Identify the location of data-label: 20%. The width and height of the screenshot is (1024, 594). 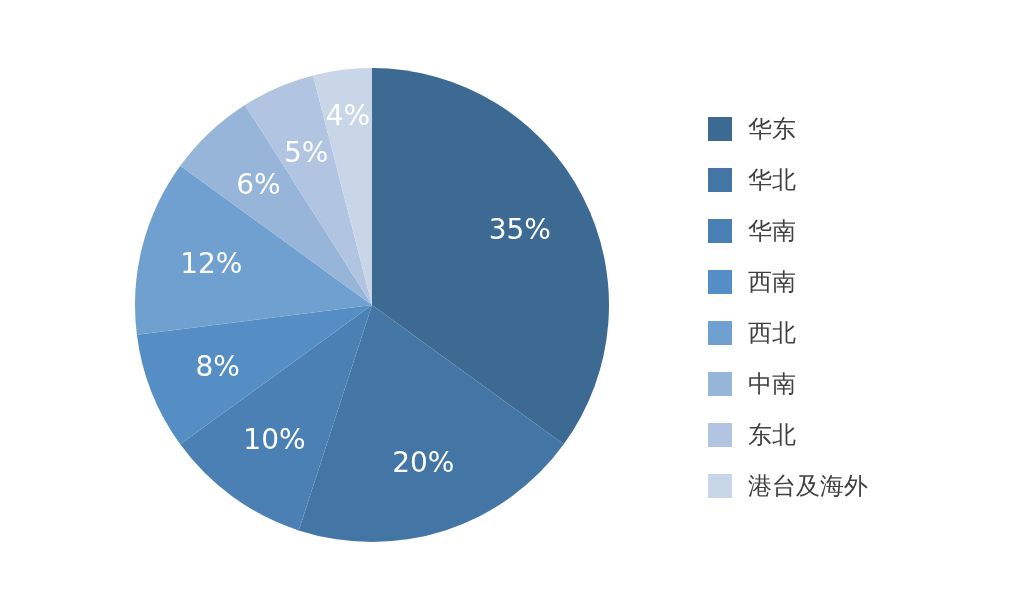
(423, 463).